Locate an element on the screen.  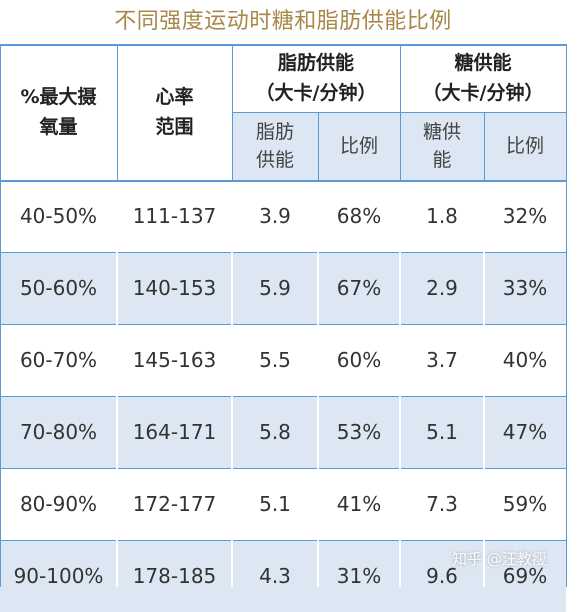
row-5-sugar-energy-text: 7.3 is located at coordinates (442, 504).